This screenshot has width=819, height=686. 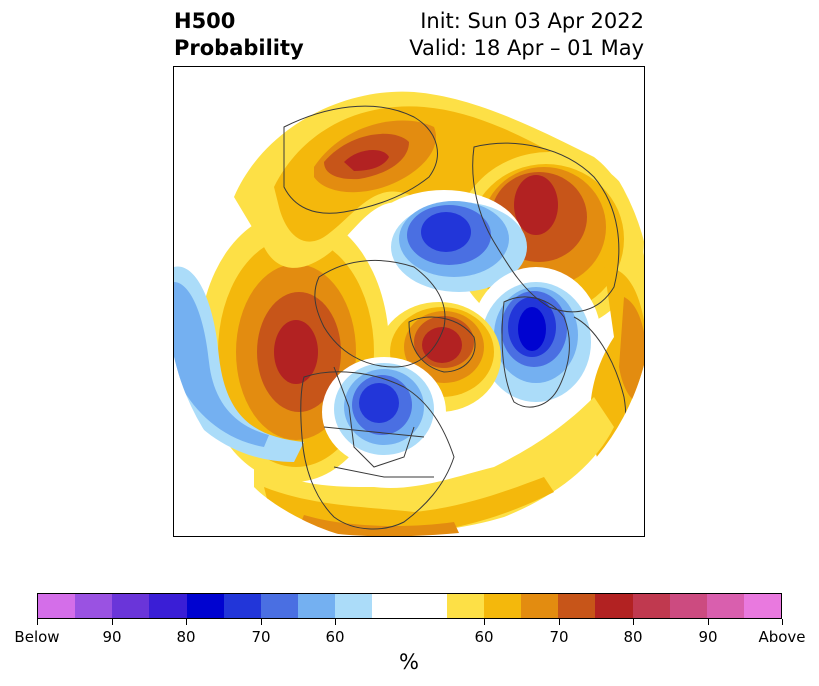 I want to click on colorbar-label: %, so click(x=409, y=662).